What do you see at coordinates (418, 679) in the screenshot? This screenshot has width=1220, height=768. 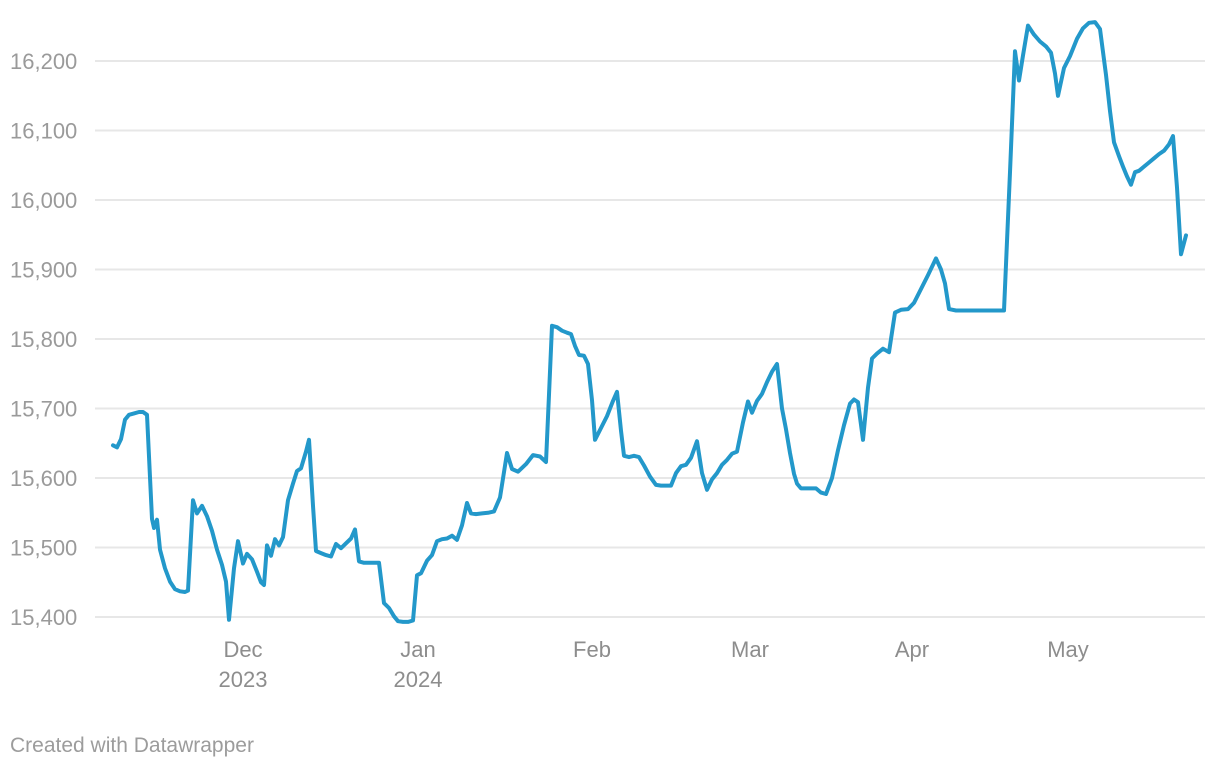 I see `x-axis-year-label: 2024` at bounding box center [418, 679].